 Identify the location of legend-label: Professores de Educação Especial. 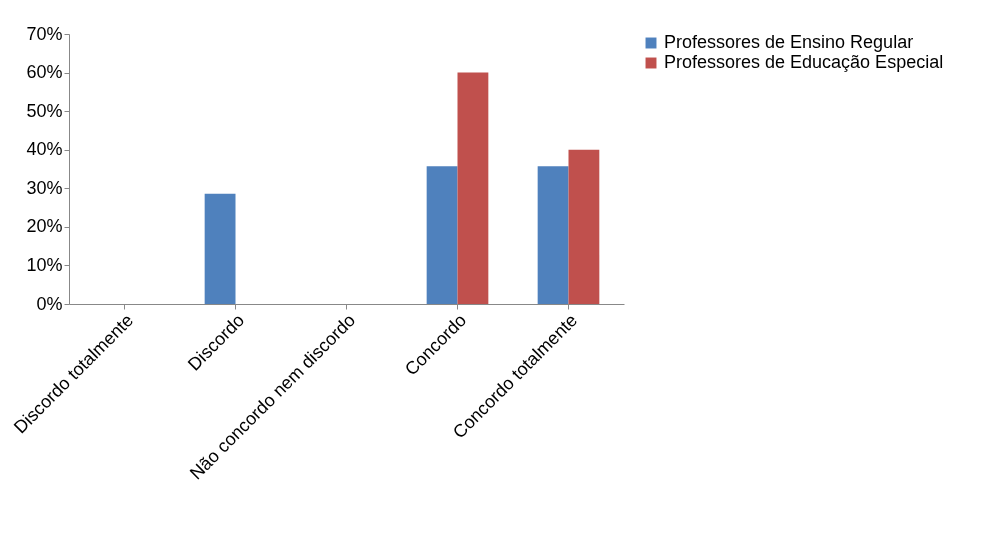
(804, 62).